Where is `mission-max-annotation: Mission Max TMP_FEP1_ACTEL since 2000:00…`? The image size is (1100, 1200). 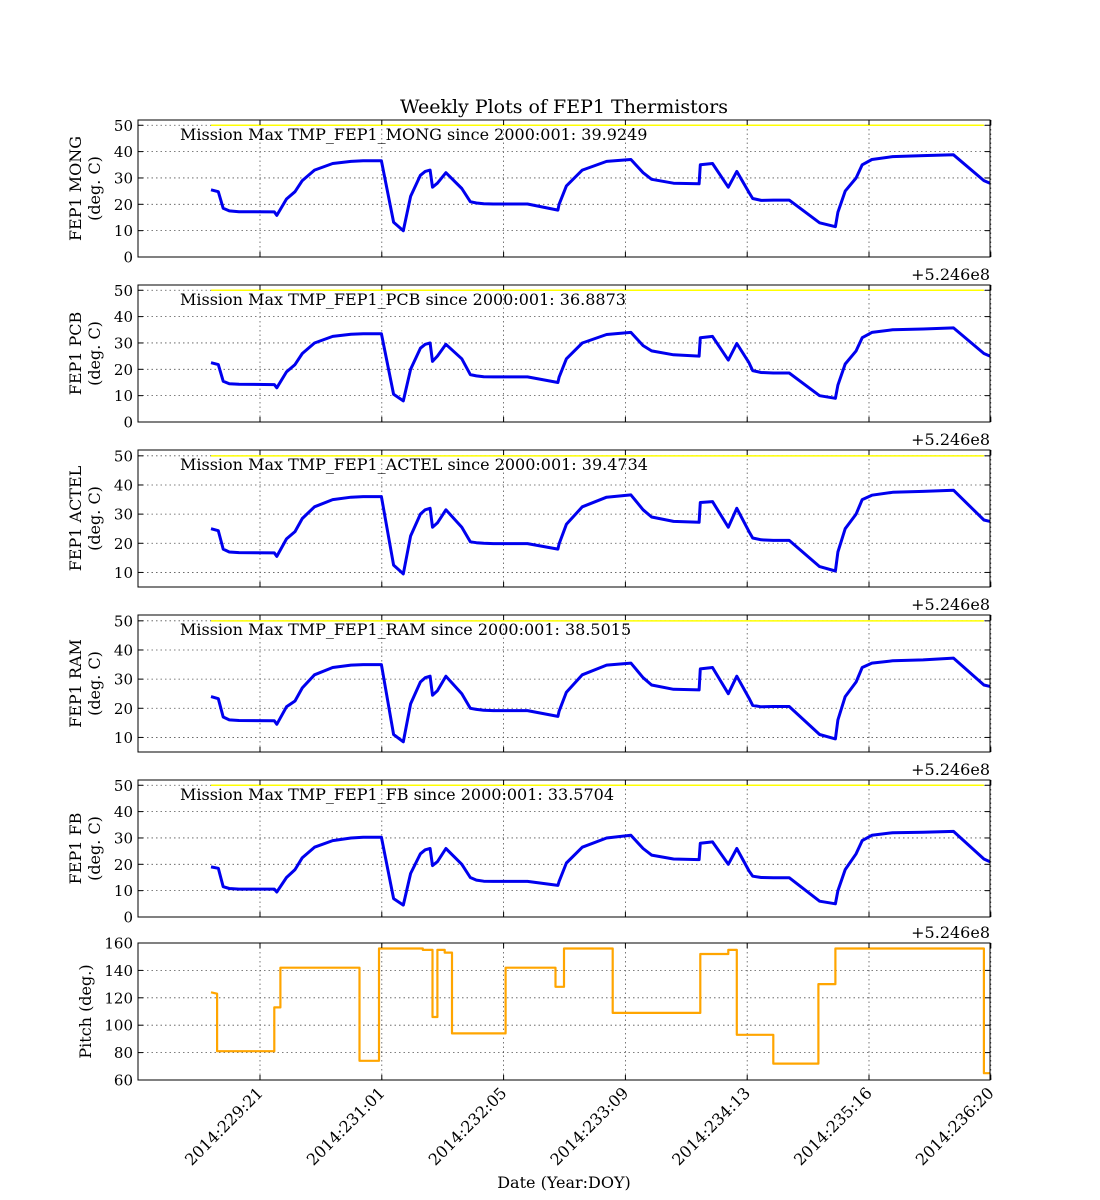 mission-max-annotation: Mission Max TMP_FEP1_ACTEL since 2000:00… is located at coordinates (414, 464).